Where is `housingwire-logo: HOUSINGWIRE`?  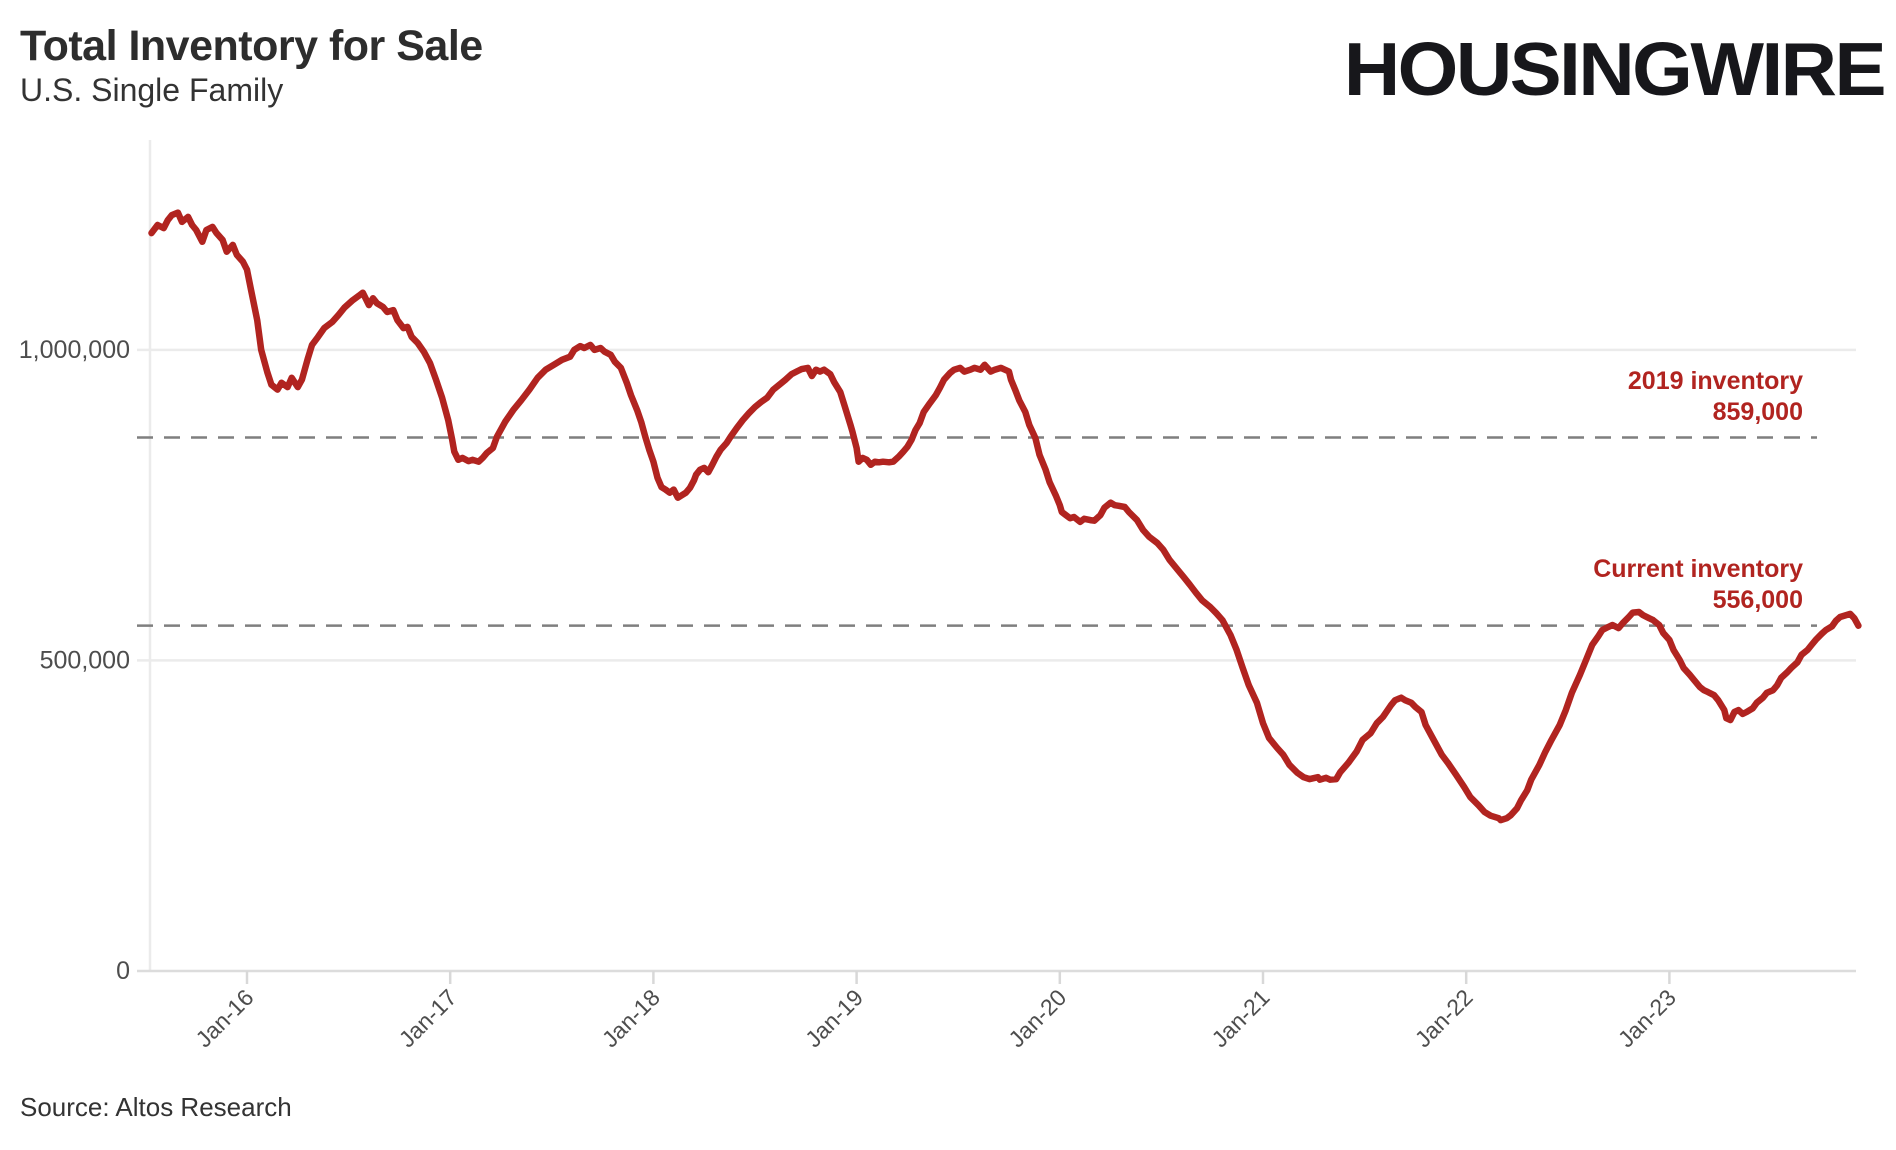 housingwire-logo: HOUSINGWIRE is located at coordinates (1615, 69).